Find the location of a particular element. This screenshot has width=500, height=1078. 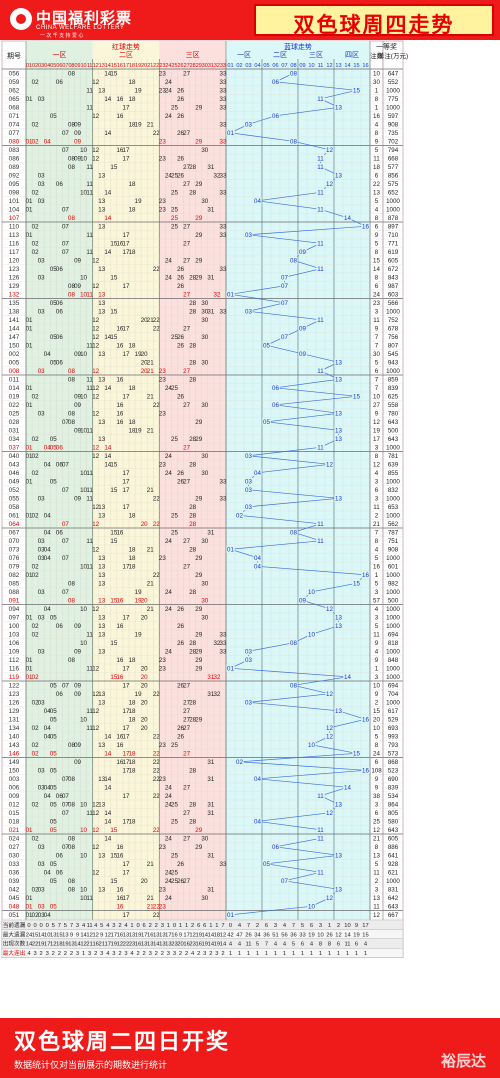

winner-count: 8 is located at coordinates (377, 745).